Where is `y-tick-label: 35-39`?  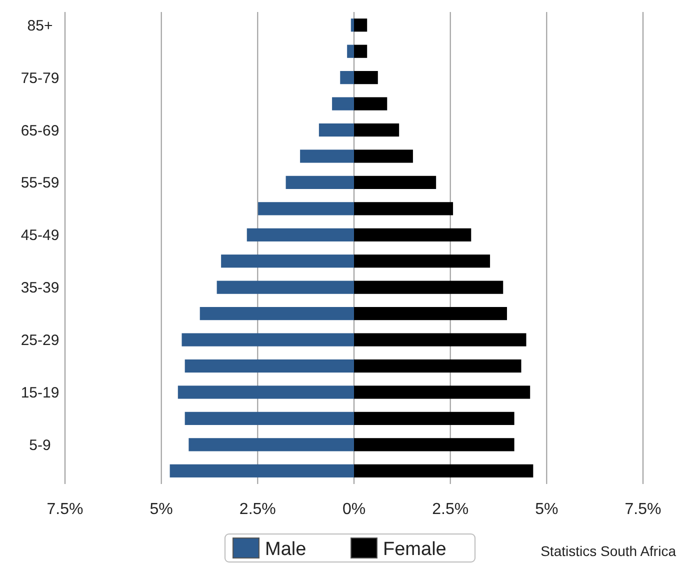
y-tick-label: 35-39 is located at coordinates (40, 288).